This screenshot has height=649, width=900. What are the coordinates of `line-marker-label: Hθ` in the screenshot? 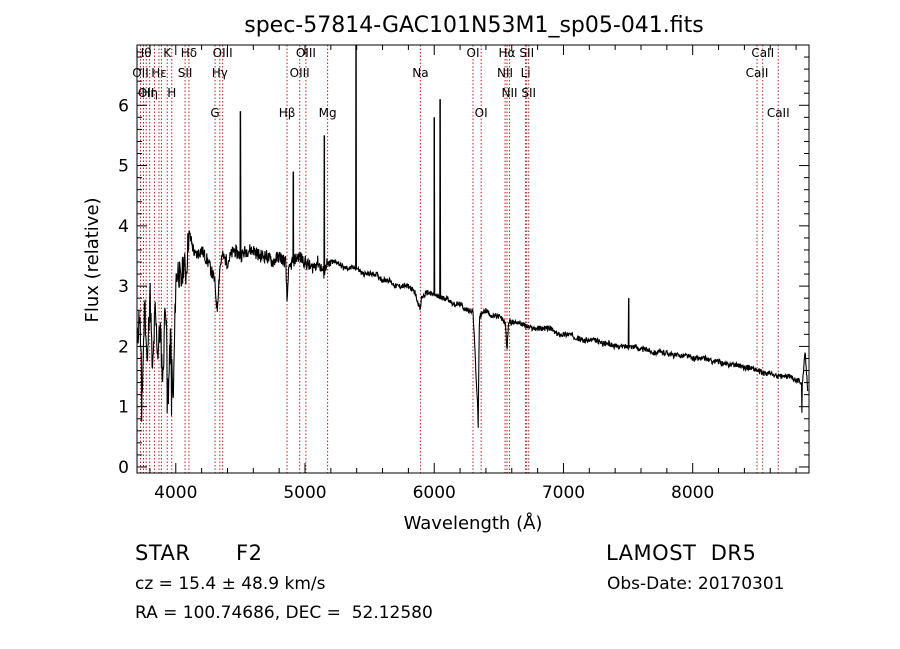 It's located at (143, 53).